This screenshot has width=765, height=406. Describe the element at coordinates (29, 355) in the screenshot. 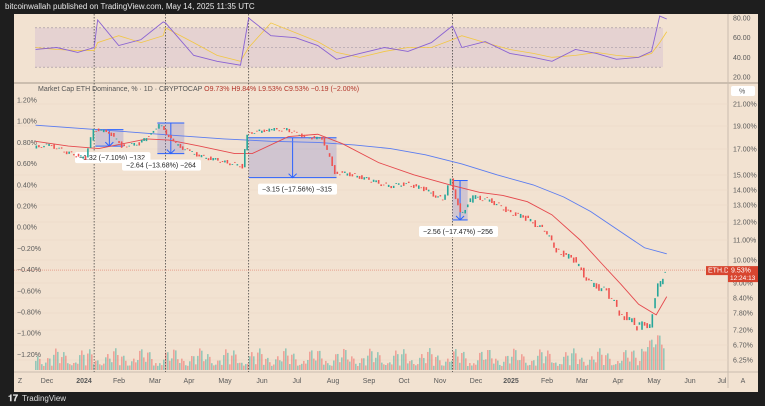

I see `left-tick-label: −1.20%` at that location.